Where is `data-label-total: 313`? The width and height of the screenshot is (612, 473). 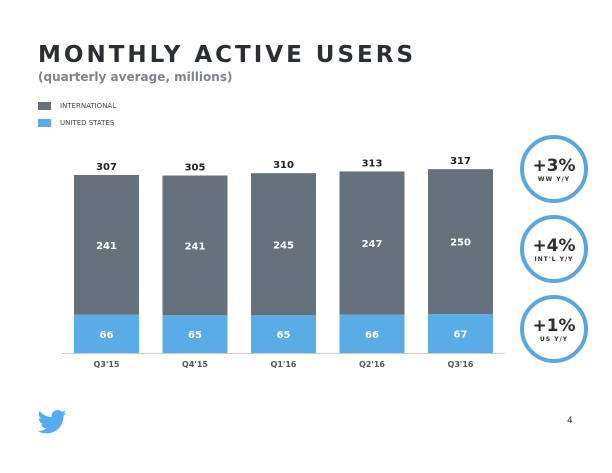 data-label-total: 313 is located at coordinates (372, 163).